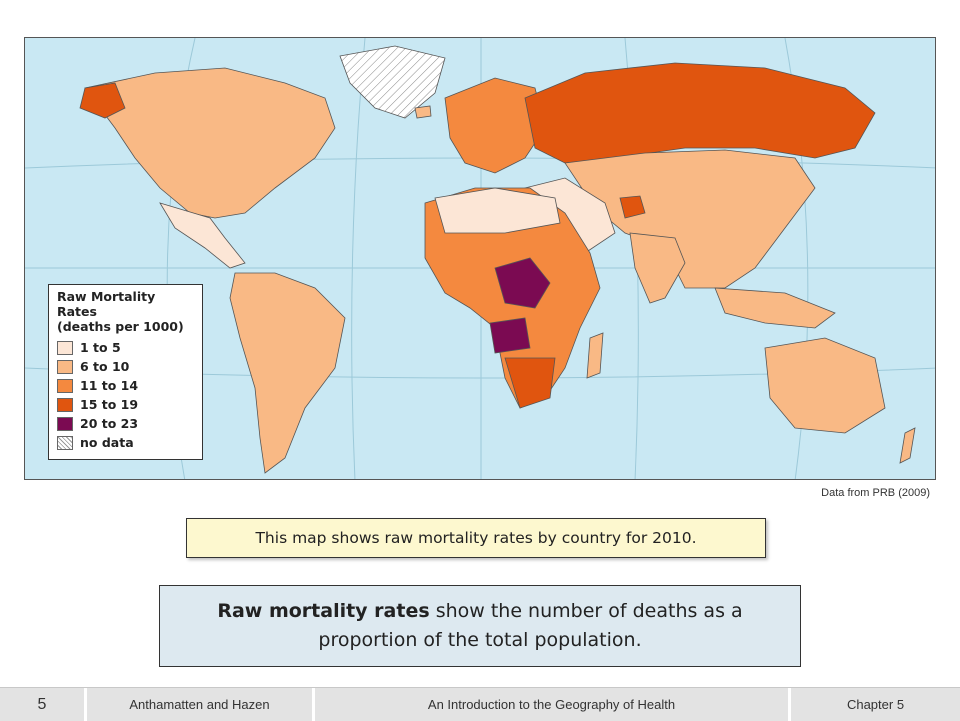  Describe the element at coordinates (907, 445) in the screenshot. I see `new-zealand-region` at that location.